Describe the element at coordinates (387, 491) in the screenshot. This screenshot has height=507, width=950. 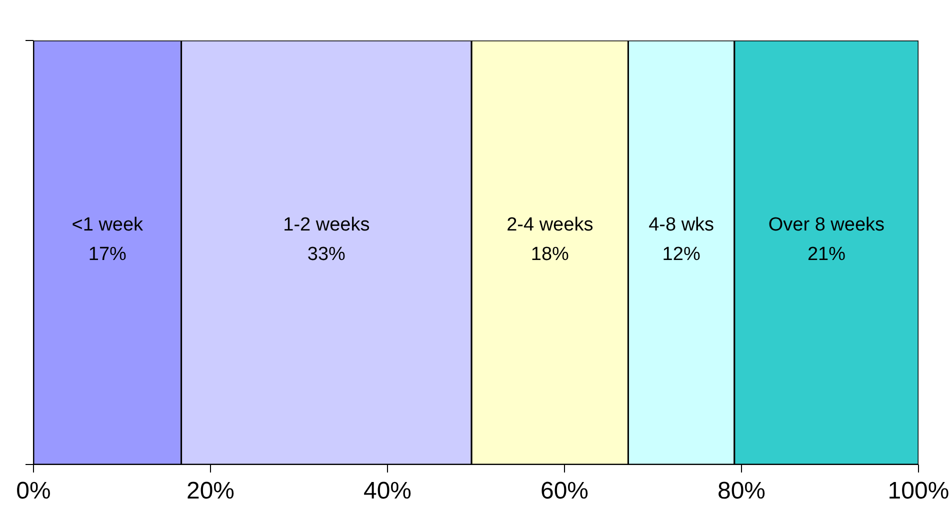
I see `x-tick-label: 40%` at that location.